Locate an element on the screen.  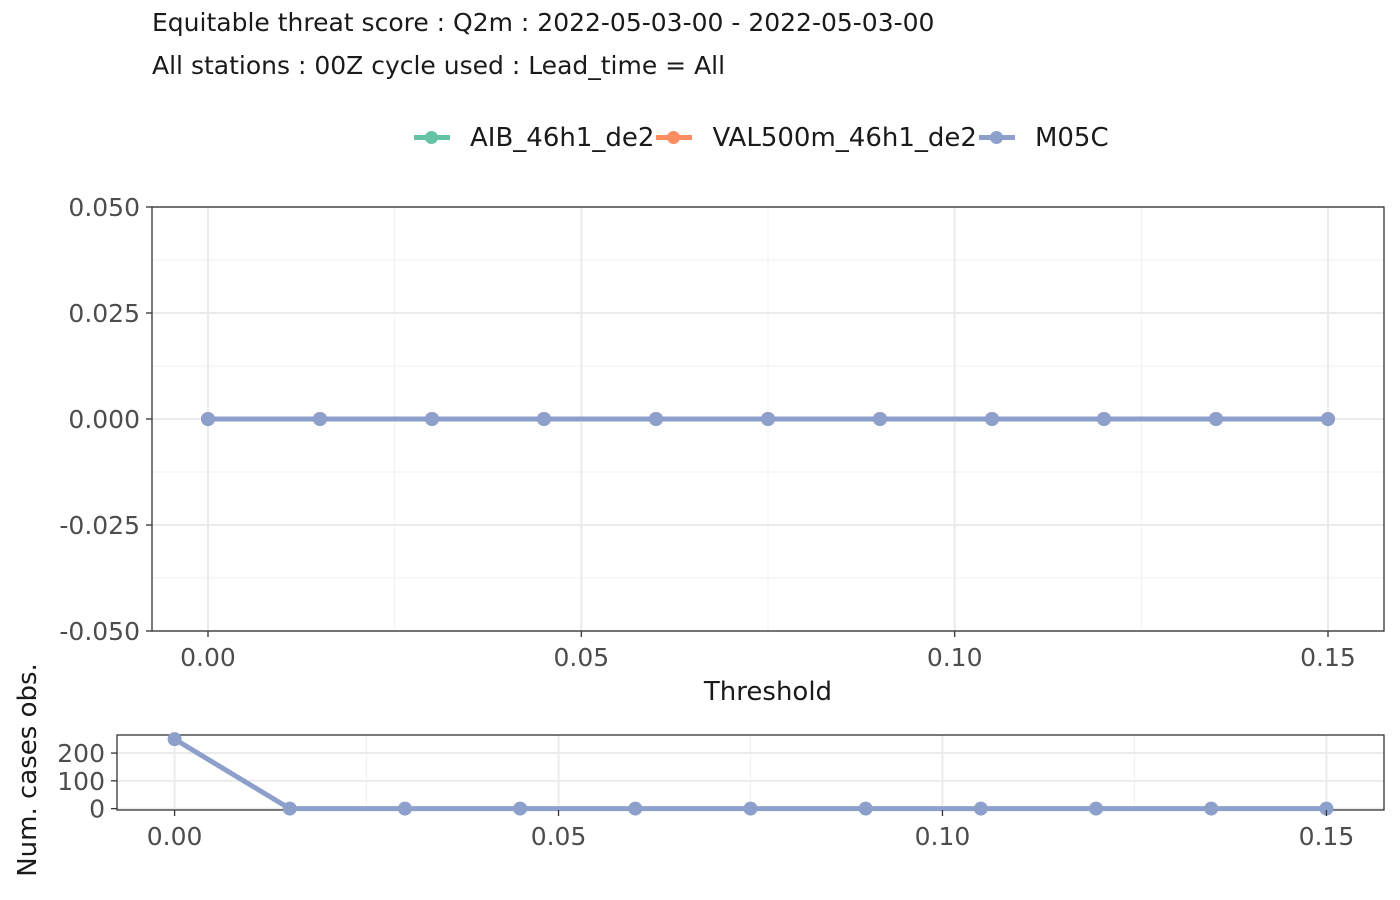
legend-key-m05c is located at coordinates (997, 138).